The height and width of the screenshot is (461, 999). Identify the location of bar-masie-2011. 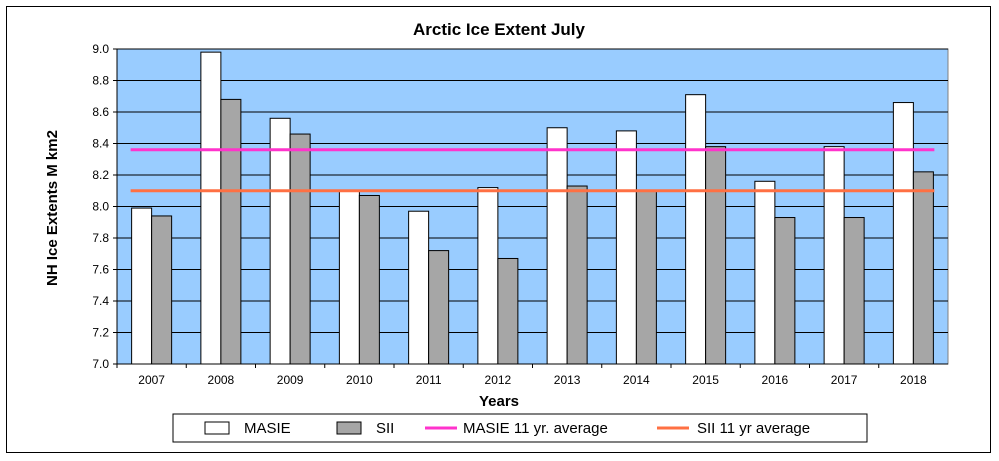
(419, 287).